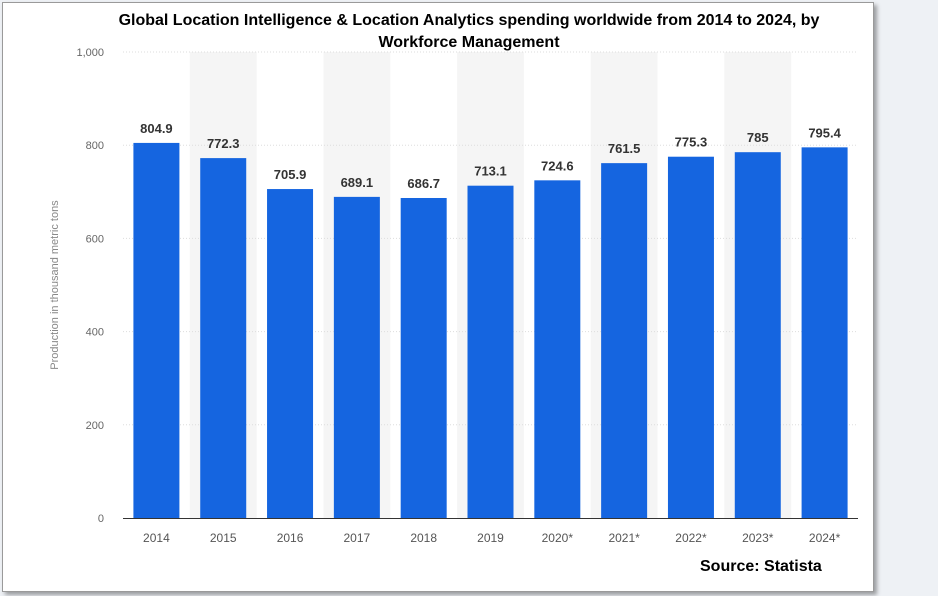  Describe the element at coordinates (90, 53) in the screenshot. I see `y-tick-label: 1,000` at that location.